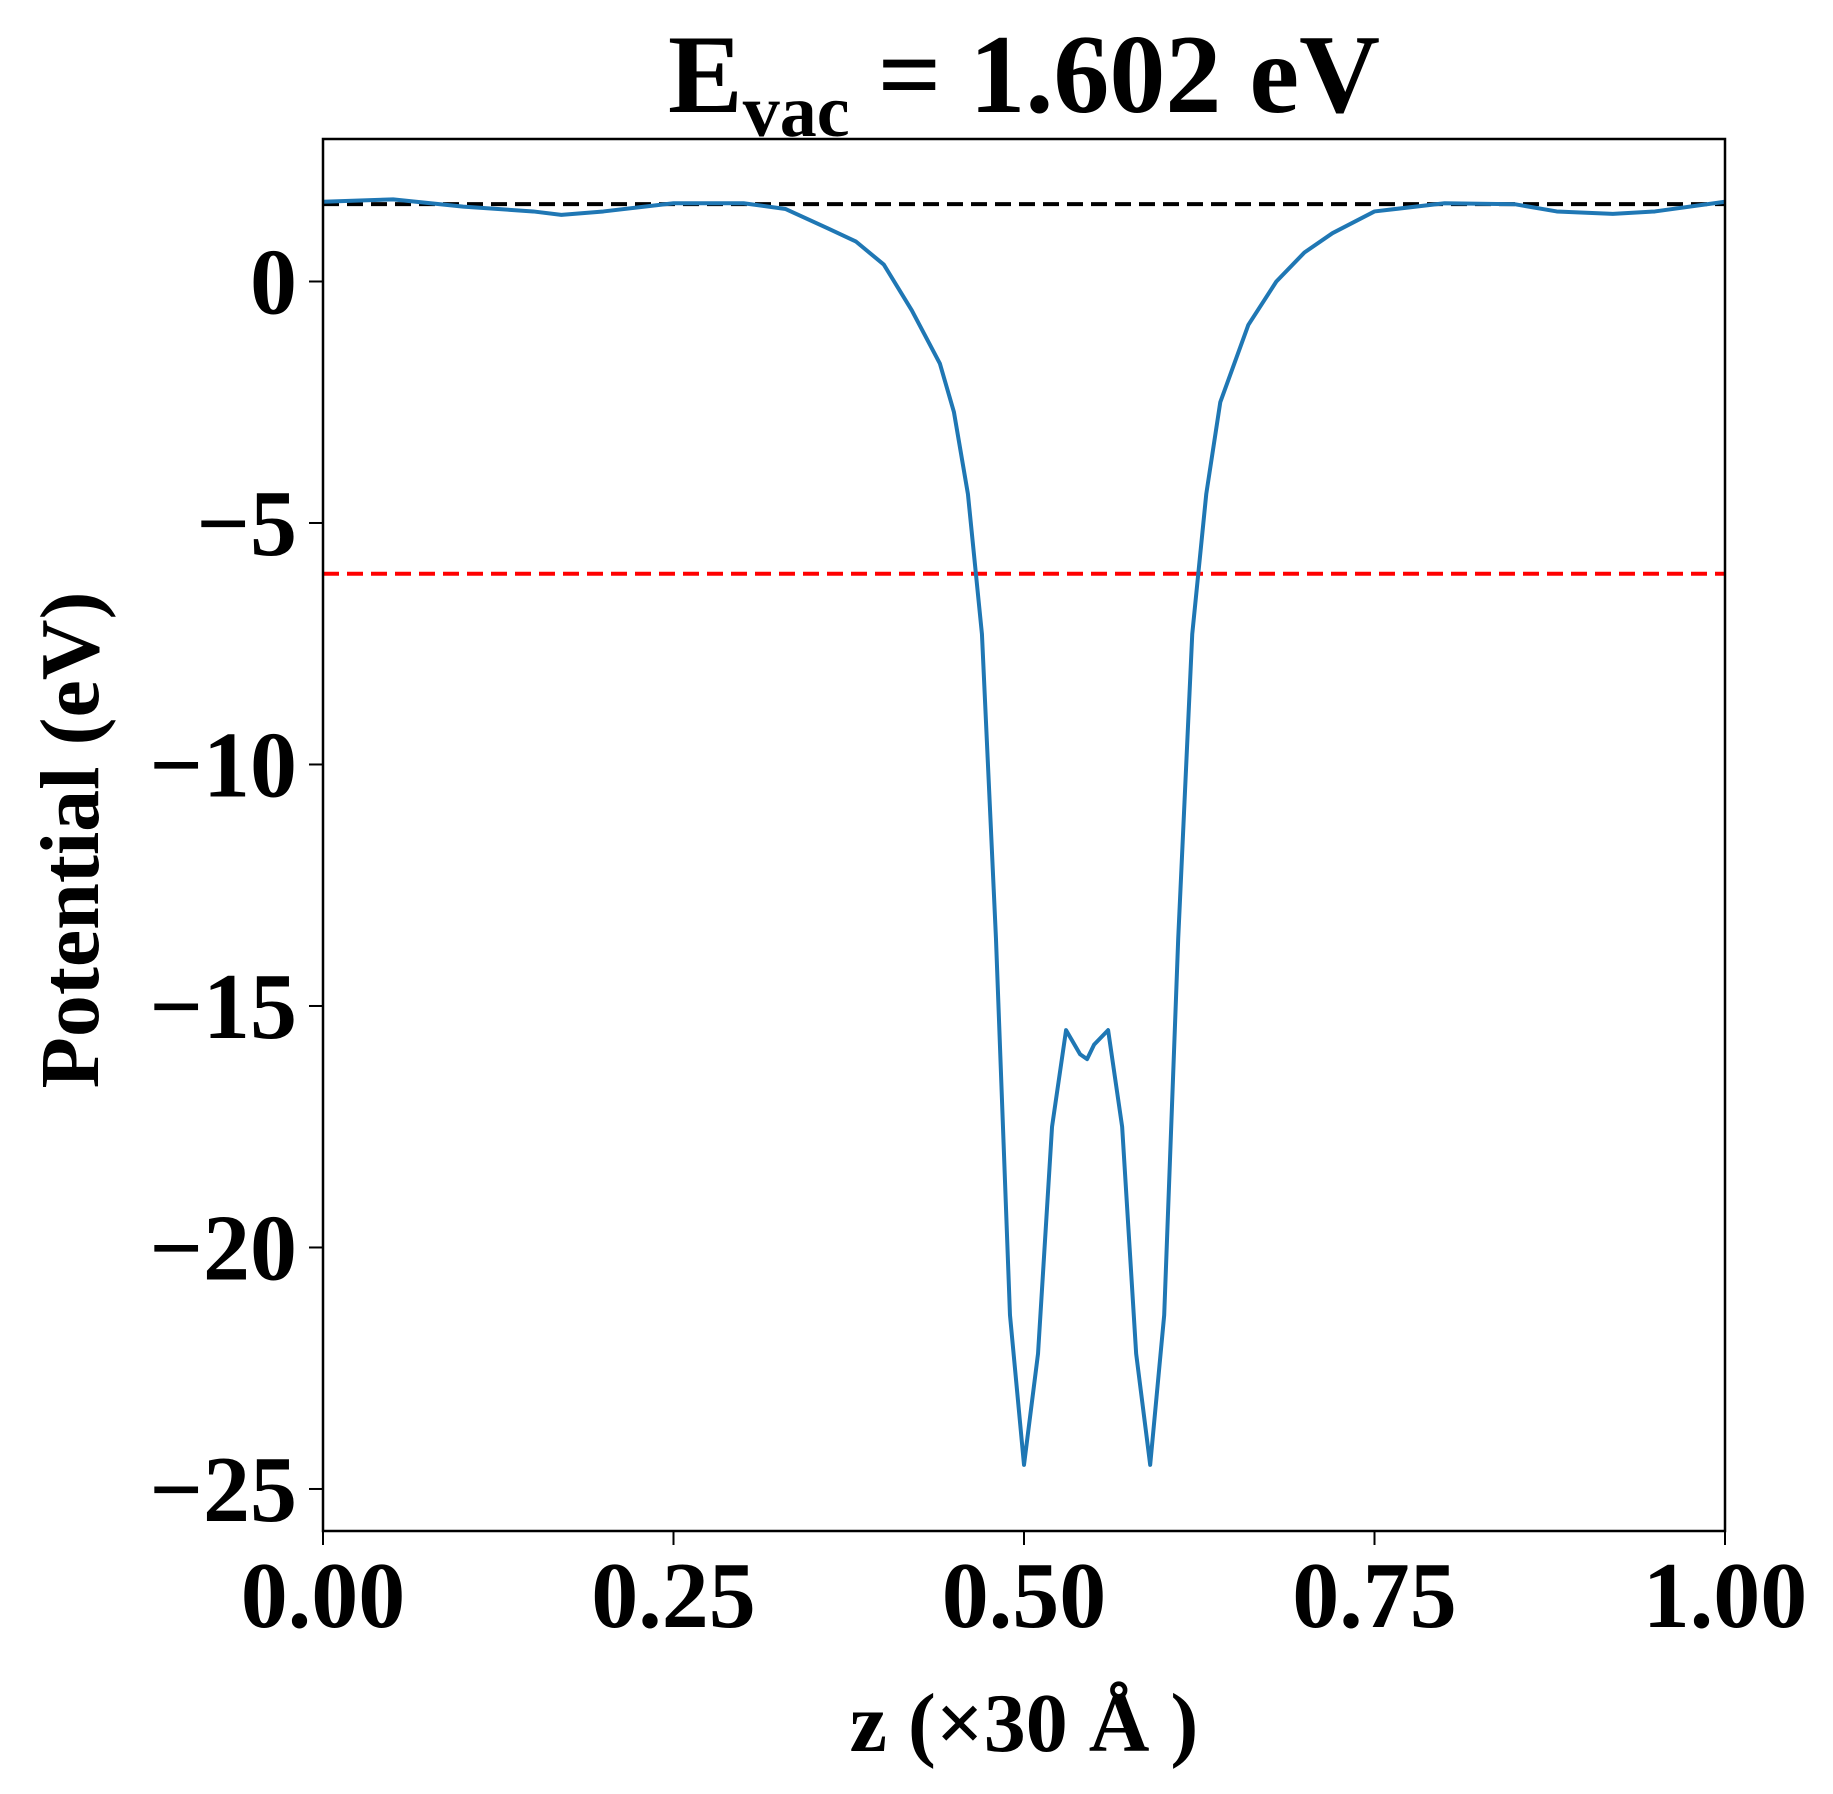 The width and height of the screenshot is (1833, 1794). What do you see at coordinates (1024, 1723) in the screenshot?
I see `x-axis-label: z (×30 Å )` at bounding box center [1024, 1723].